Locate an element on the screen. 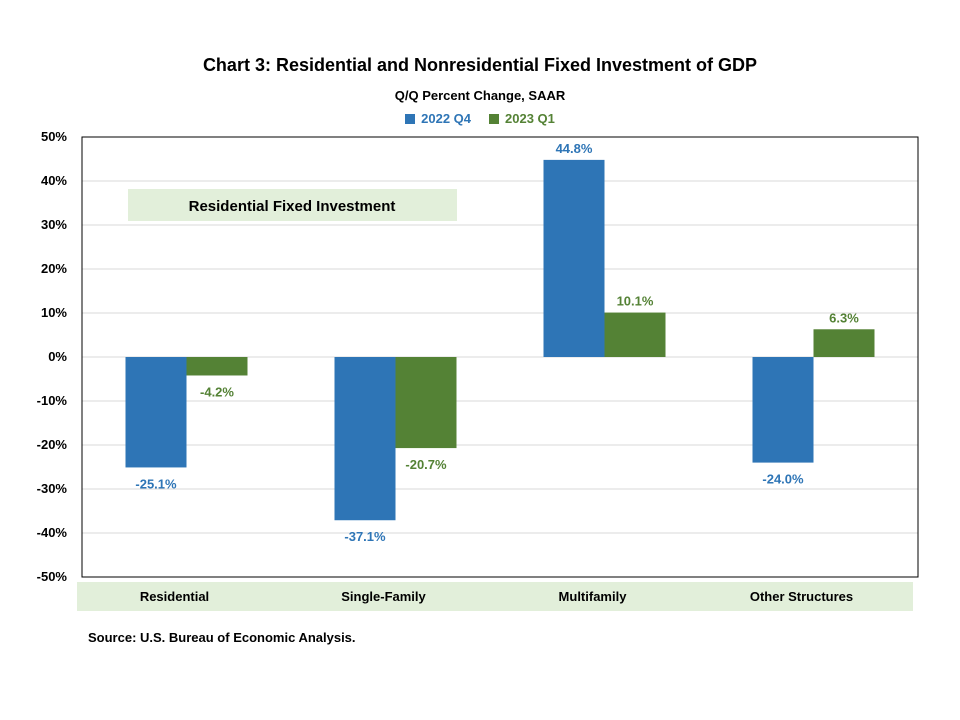  legend-label-2022-q4: 2022 Q4 is located at coordinates (446, 118).